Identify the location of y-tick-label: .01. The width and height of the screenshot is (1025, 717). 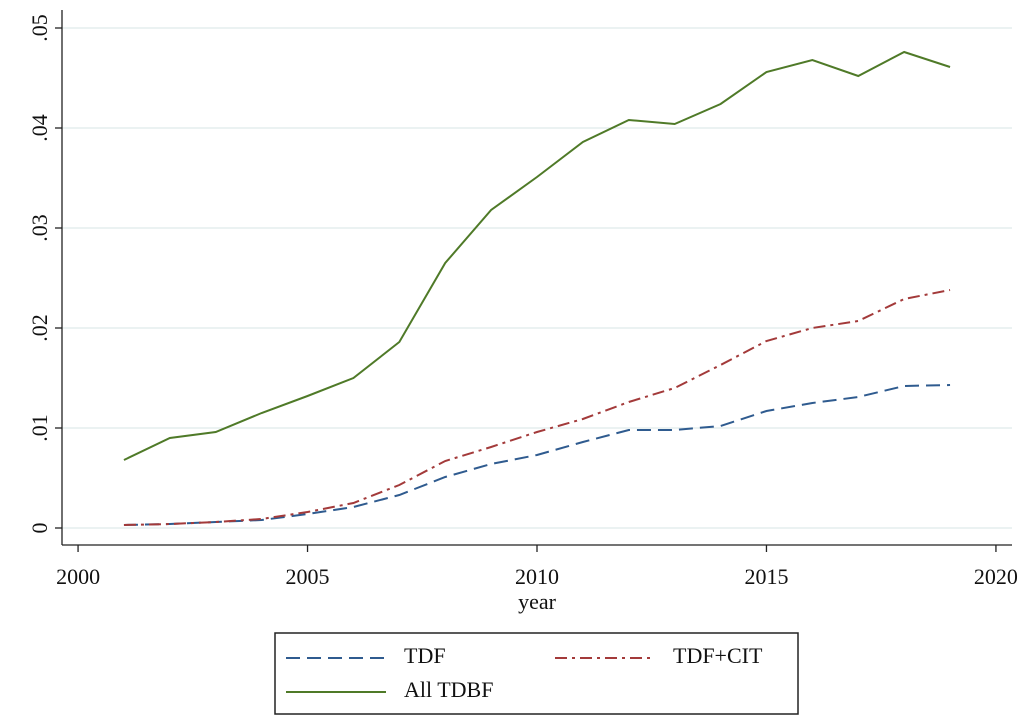
(39, 428).